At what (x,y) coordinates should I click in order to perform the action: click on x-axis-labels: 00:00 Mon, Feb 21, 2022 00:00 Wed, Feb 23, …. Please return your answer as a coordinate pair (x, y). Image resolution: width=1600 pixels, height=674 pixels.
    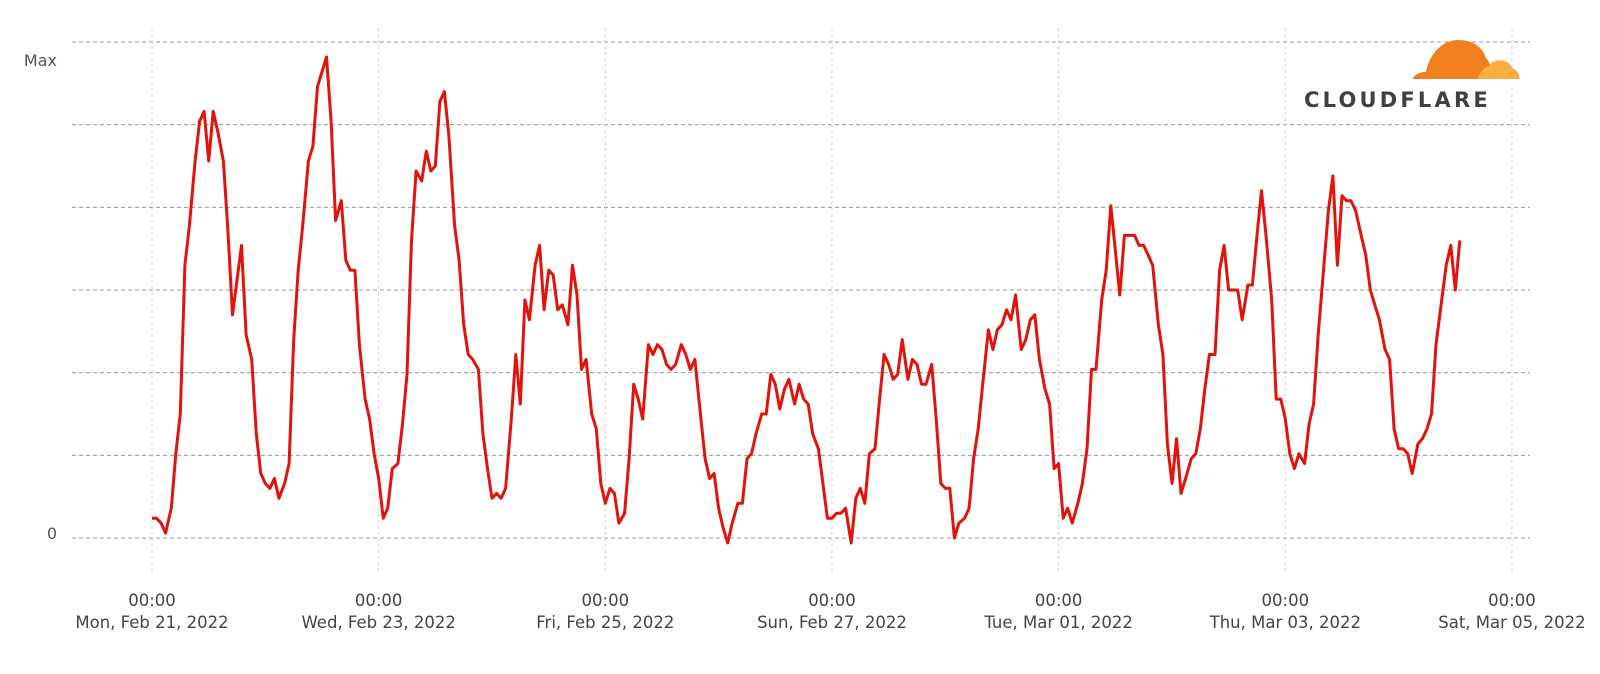
    Looking at the image, I should click on (830, 611).